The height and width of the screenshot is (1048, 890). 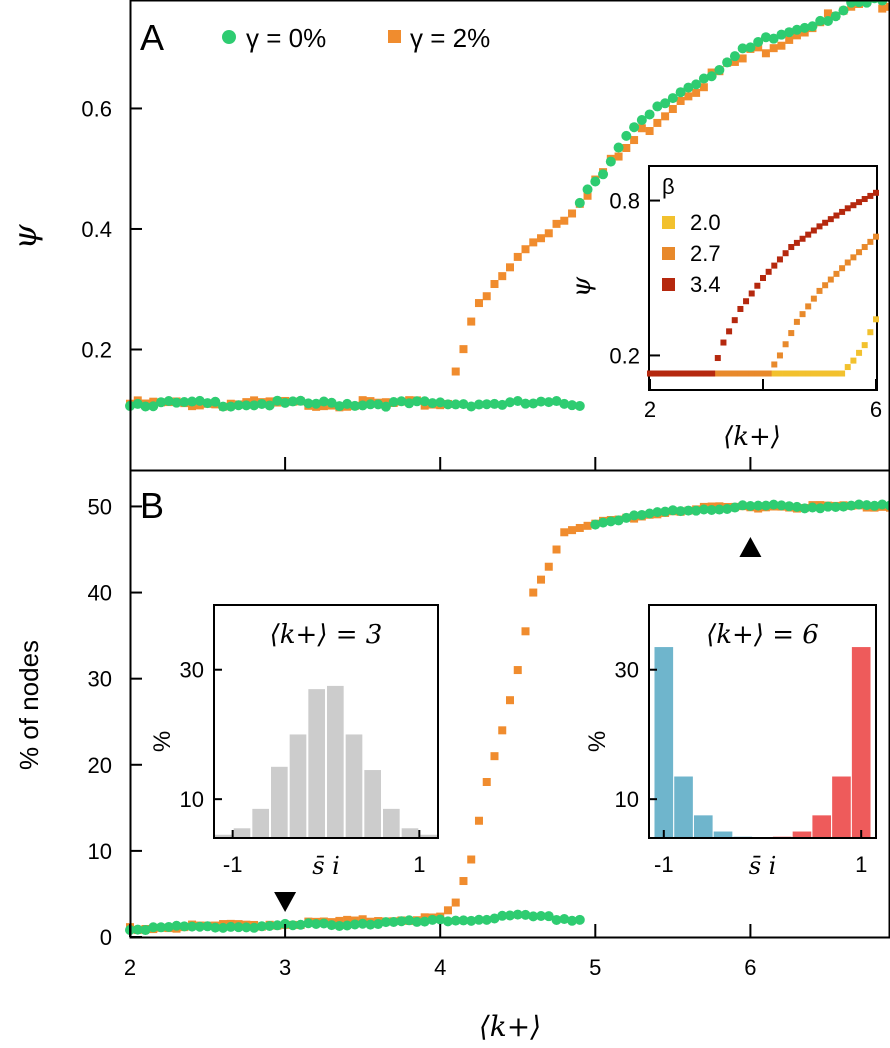 What do you see at coordinates (876, 409) in the screenshot?
I see `inset-x-tick-label: 6` at bounding box center [876, 409].